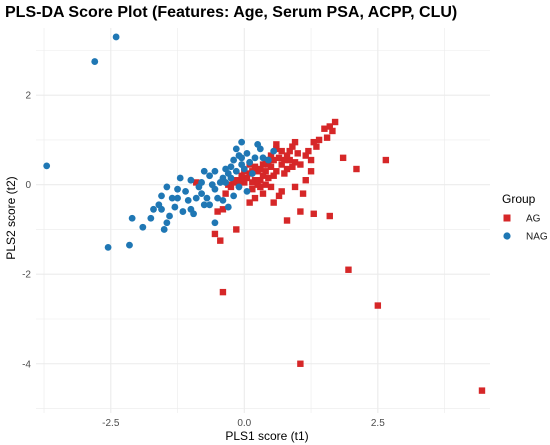  Describe the element at coordinates (26, 364) in the screenshot. I see `y-tick-label: -4` at that location.